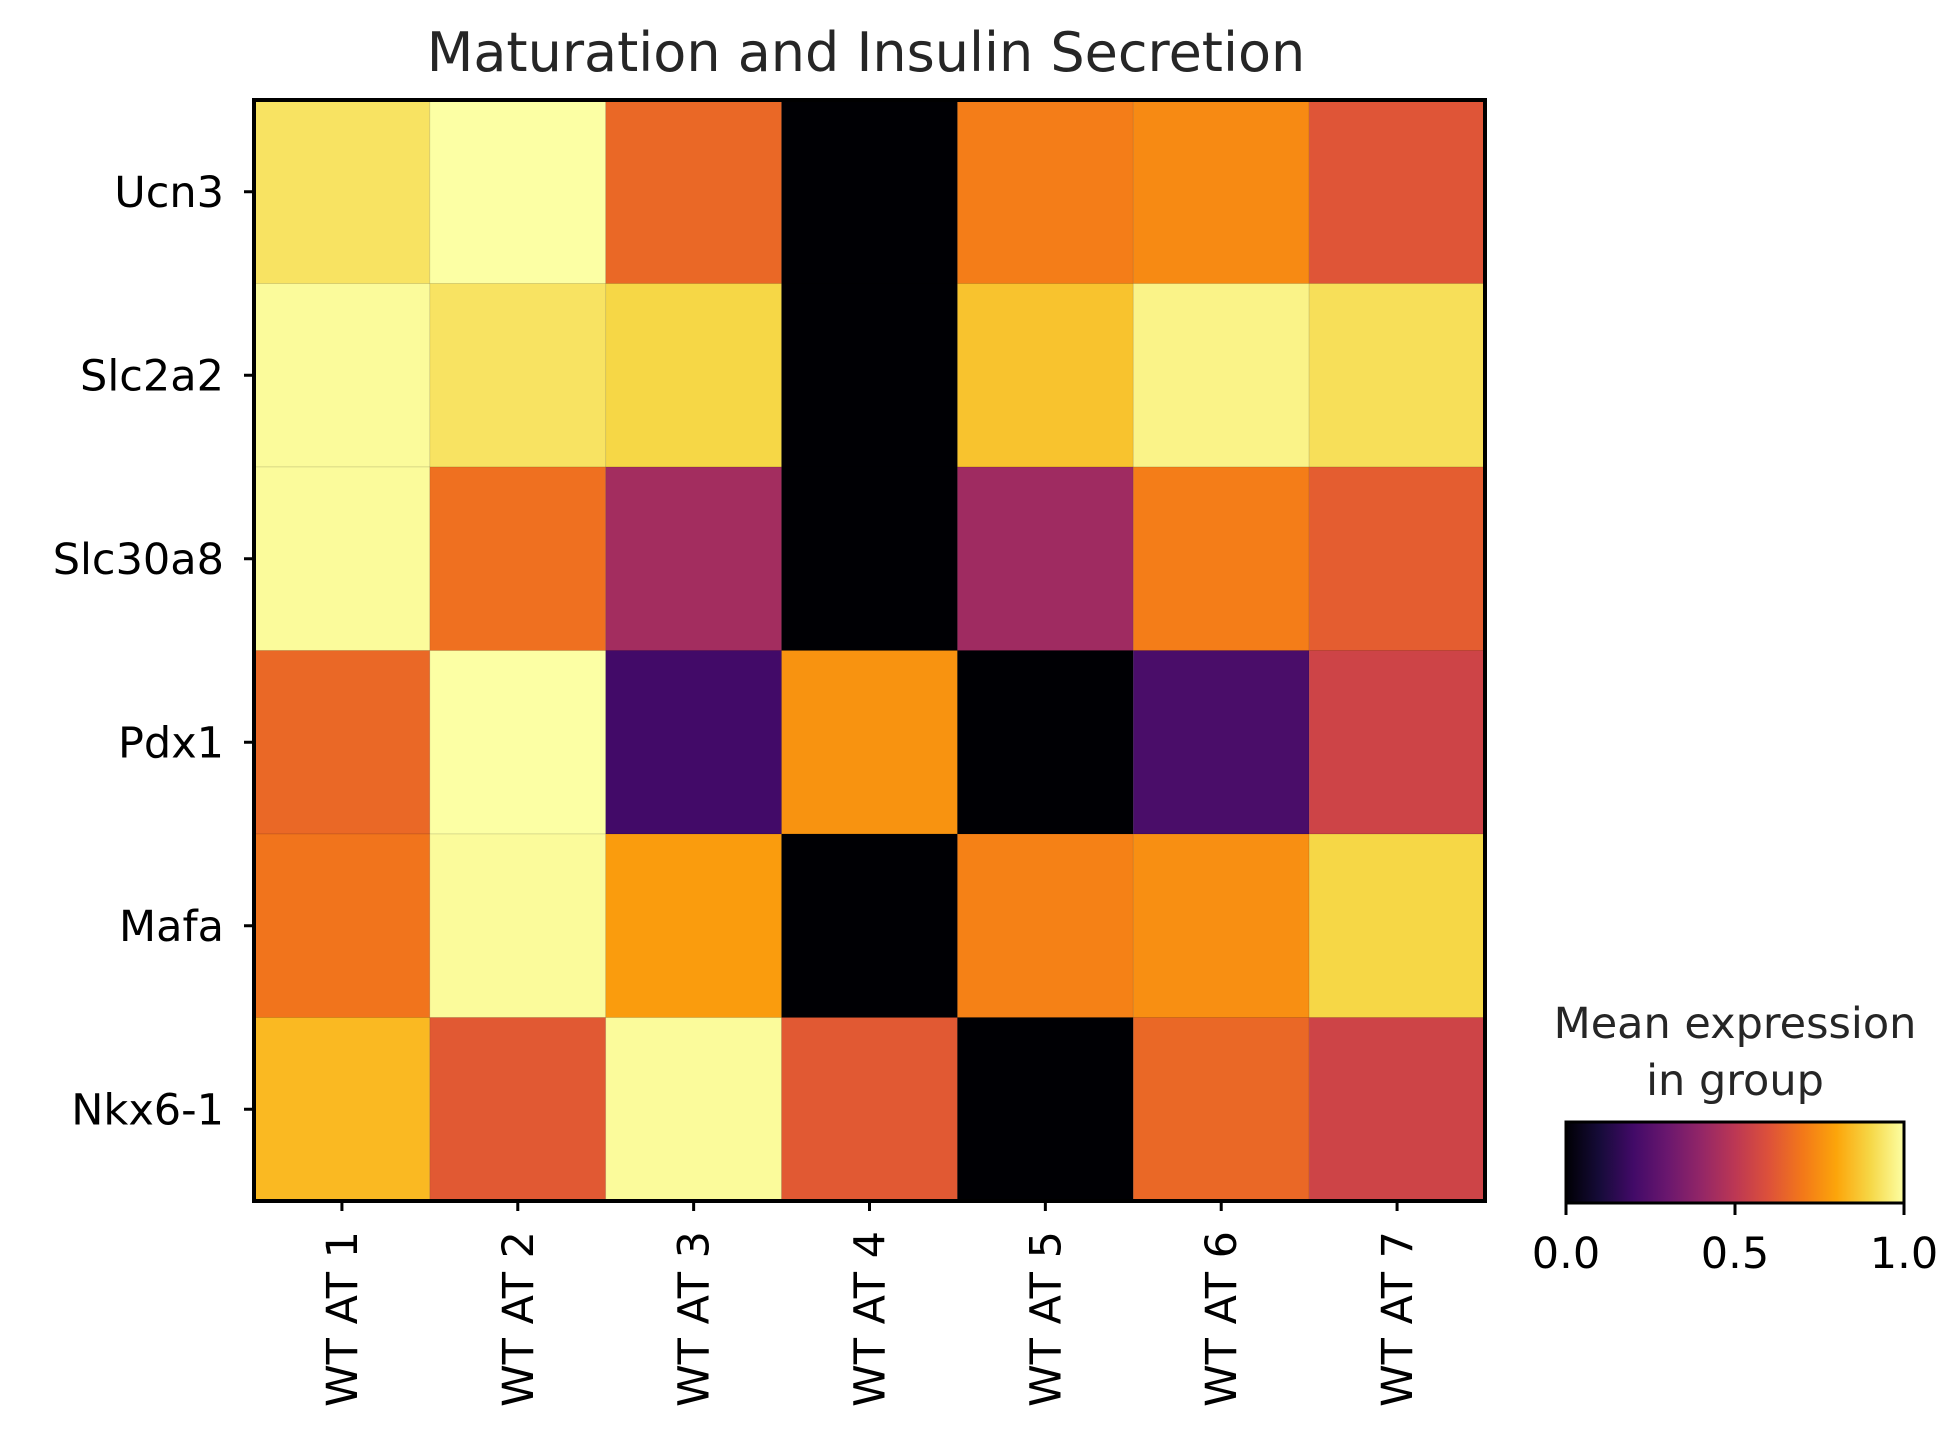 The width and height of the screenshot is (1959, 1452). I want to click on column-label: WT AT 3, so click(695, 1319).